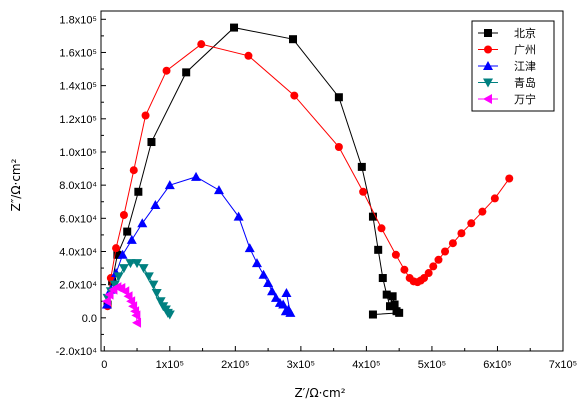 Image resolution: width=588 pixels, height=409 pixels. Describe the element at coordinates (366, 365) in the screenshot. I see `x-tick-label: 4x10⁵` at that location.